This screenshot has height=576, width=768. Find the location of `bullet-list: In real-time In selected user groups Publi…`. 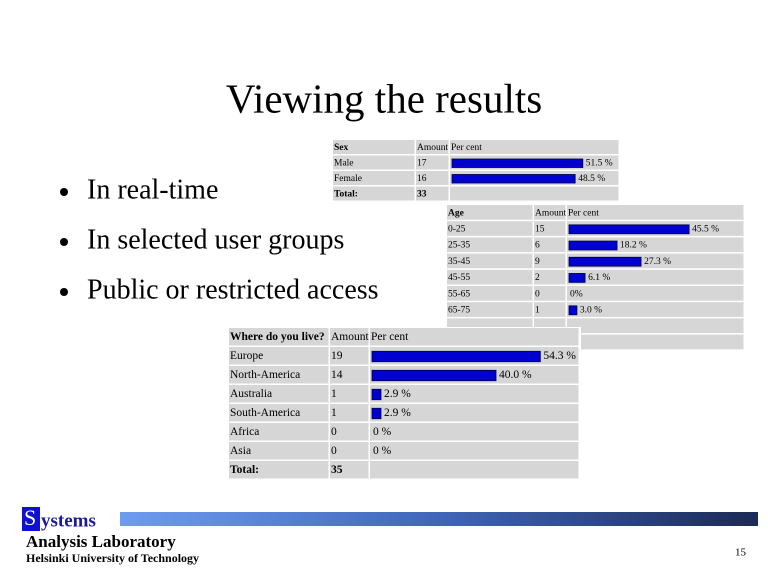

bullet-list: In real-time In selected user groups Publi… is located at coordinates (219, 239).